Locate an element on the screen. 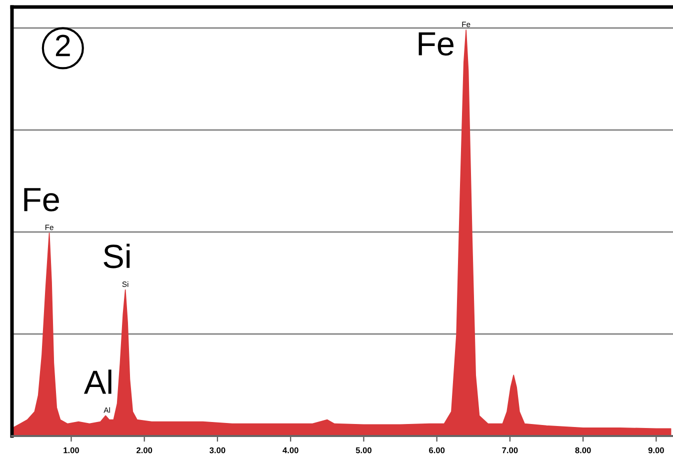 The image size is (673, 465). x-tick-label: 8.00 is located at coordinates (583, 450).